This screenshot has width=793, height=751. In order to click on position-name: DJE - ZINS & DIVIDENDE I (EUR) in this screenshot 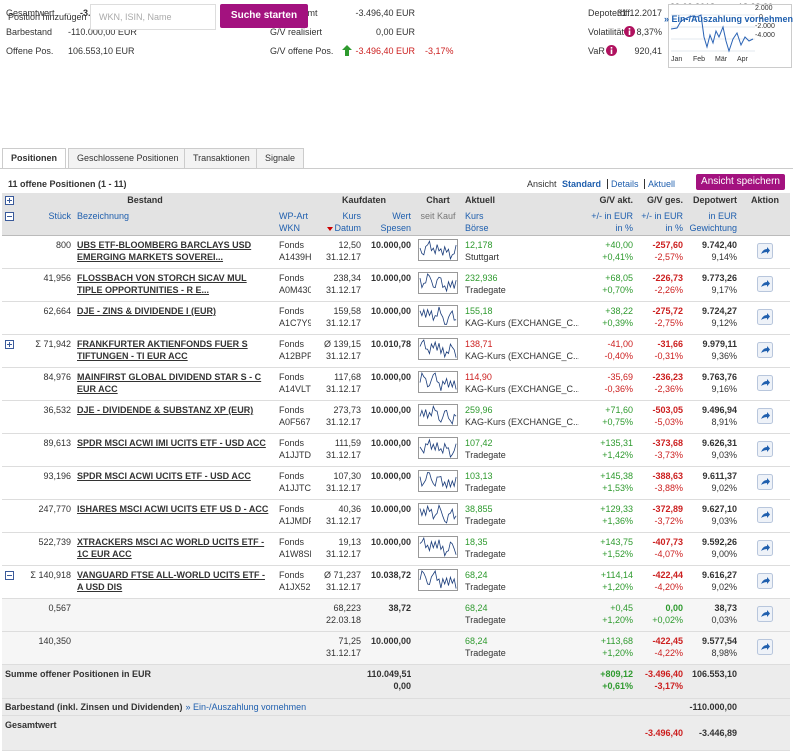, I will do `click(147, 311)`.